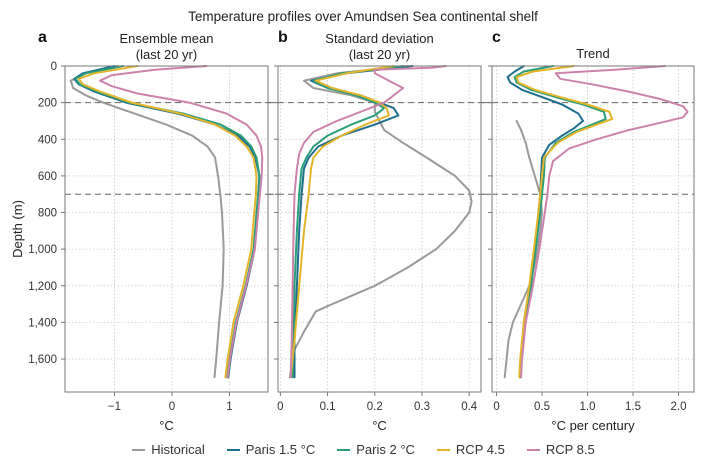 The width and height of the screenshot is (727, 469). What do you see at coordinates (469, 407) in the screenshot?
I see `x-tick-label: 0.4` at bounding box center [469, 407].